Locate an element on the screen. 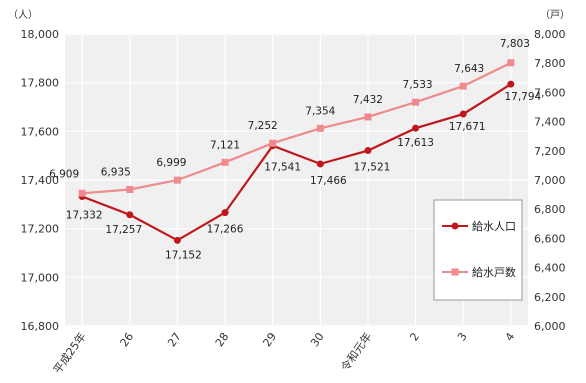 This screenshot has height=383, width=586. data-label: 6,909 is located at coordinates (64, 174).